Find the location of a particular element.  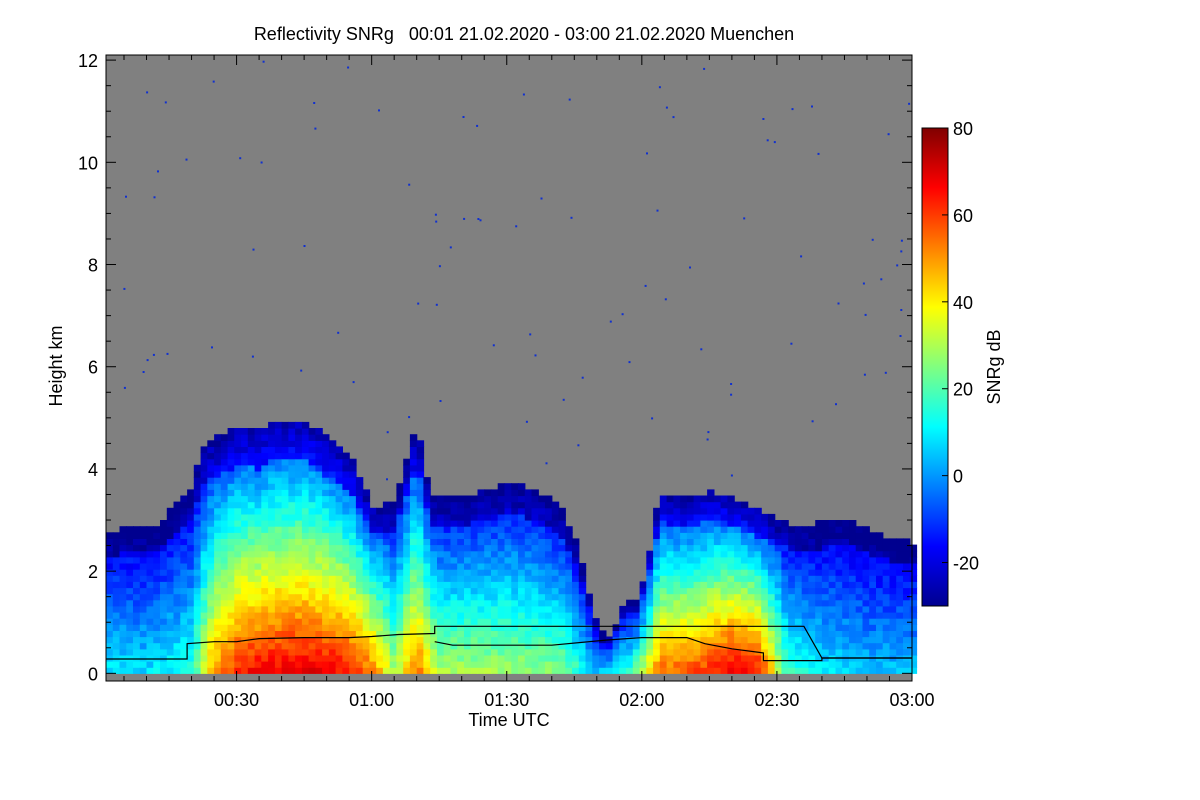

y-tick-label: 10 is located at coordinates (88, 163).